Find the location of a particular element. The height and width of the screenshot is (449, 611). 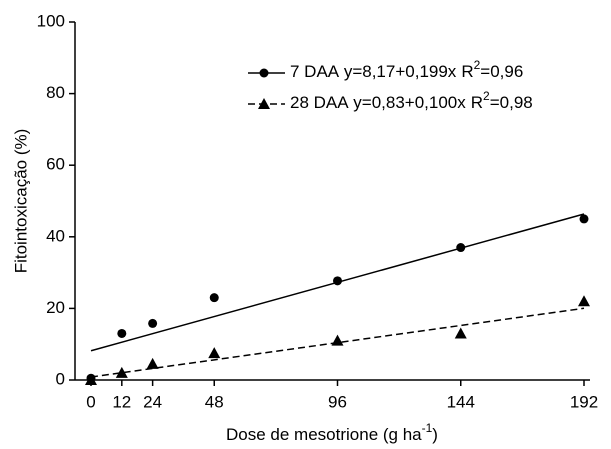

y-tick-label: 80 is located at coordinates (55, 92).